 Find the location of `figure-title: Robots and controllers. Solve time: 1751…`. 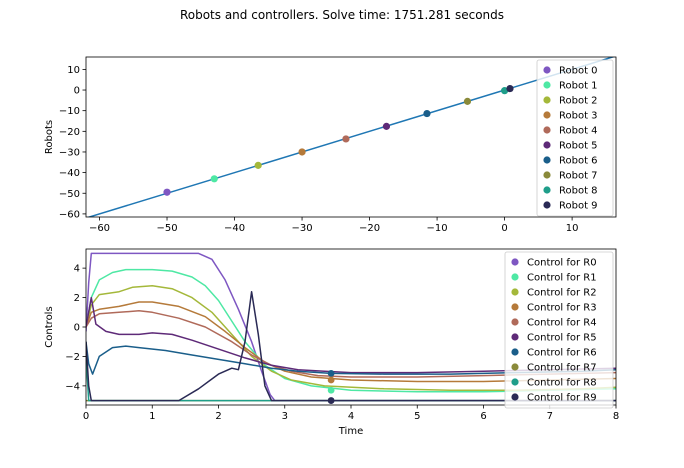

figure-title: Robots and controllers. Solve time: 1751… is located at coordinates (342, 15).